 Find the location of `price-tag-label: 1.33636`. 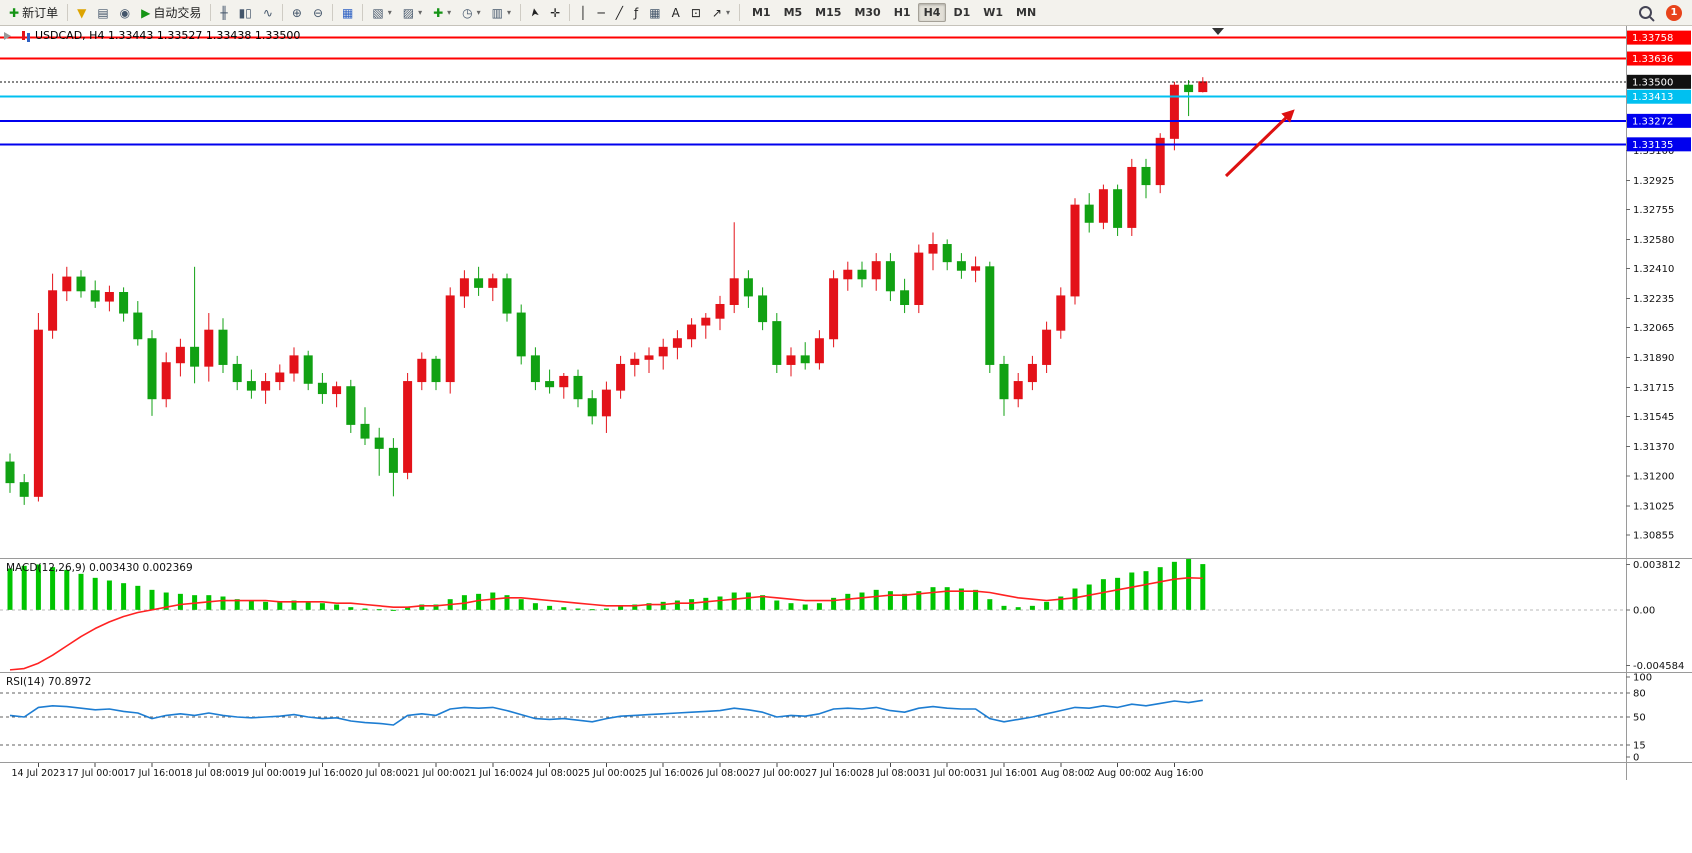

price-tag-label: 1.33636 is located at coordinates (1652, 59).